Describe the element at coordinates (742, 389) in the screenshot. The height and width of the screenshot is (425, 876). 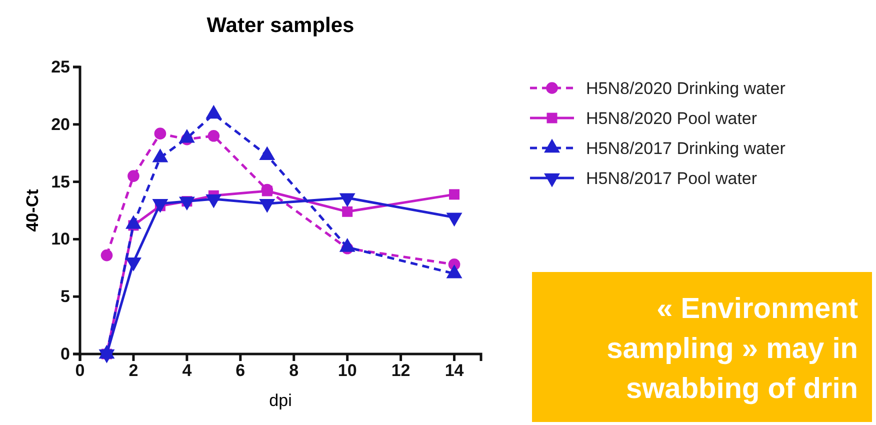
I see `text: swabbing of drin` at that location.